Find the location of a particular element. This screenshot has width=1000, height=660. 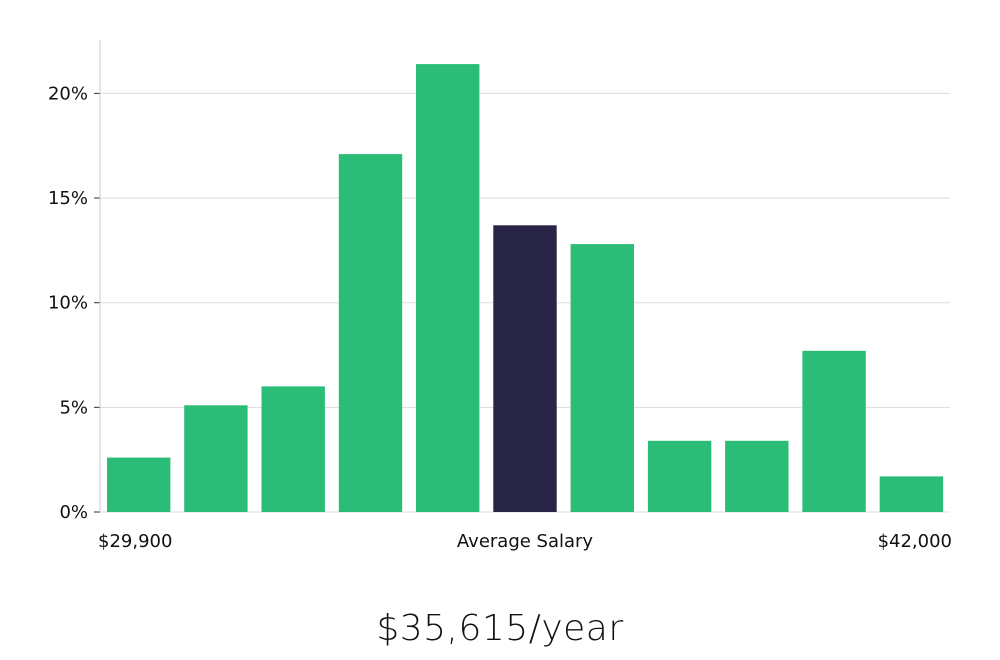

x-label-center: Average Salary is located at coordinates (525, 541).